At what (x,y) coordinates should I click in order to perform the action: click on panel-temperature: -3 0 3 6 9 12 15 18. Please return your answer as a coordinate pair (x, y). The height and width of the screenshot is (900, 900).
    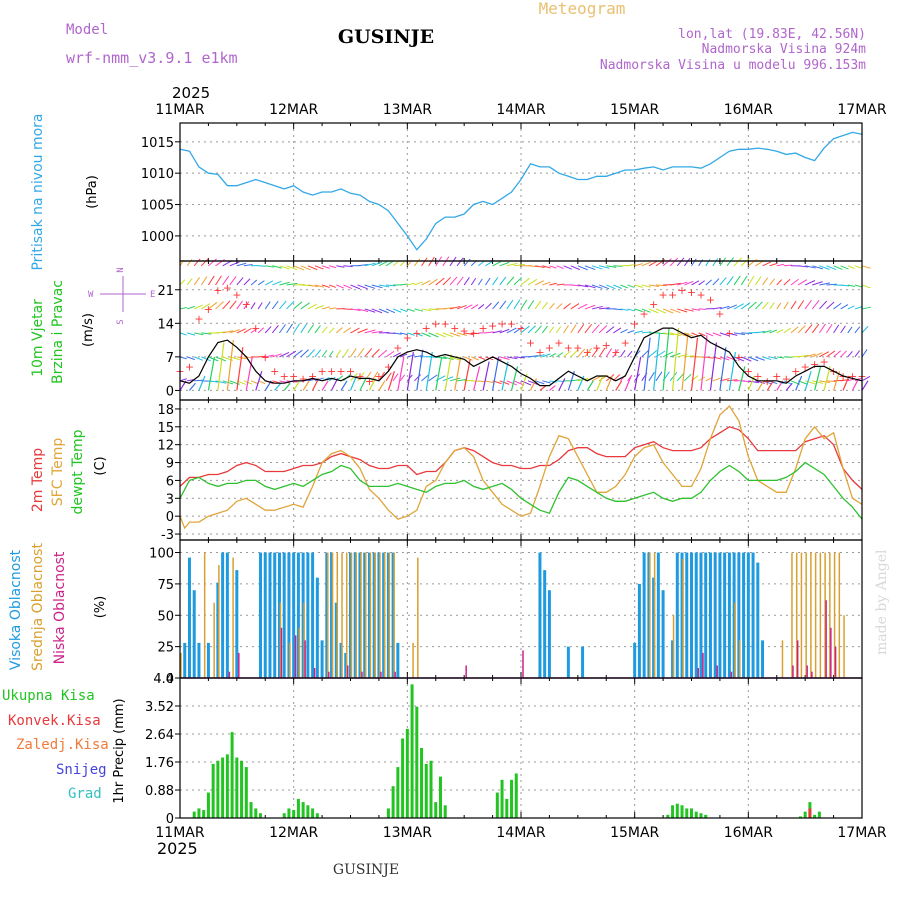
    Looking at the image, I should click on (510, 471).